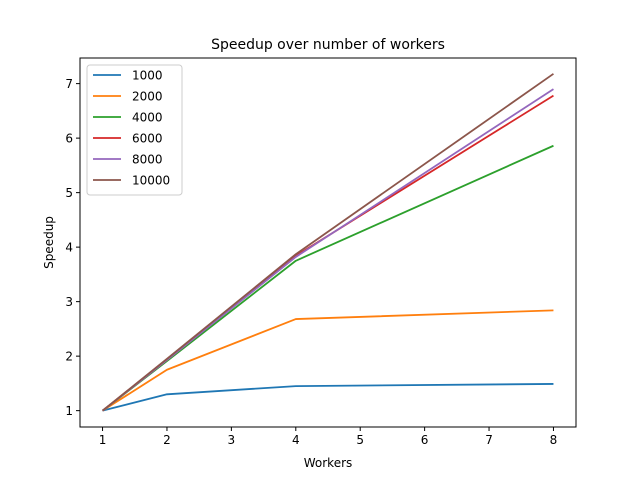  I want to click on x-tick-label: 8, so click(554, 440).